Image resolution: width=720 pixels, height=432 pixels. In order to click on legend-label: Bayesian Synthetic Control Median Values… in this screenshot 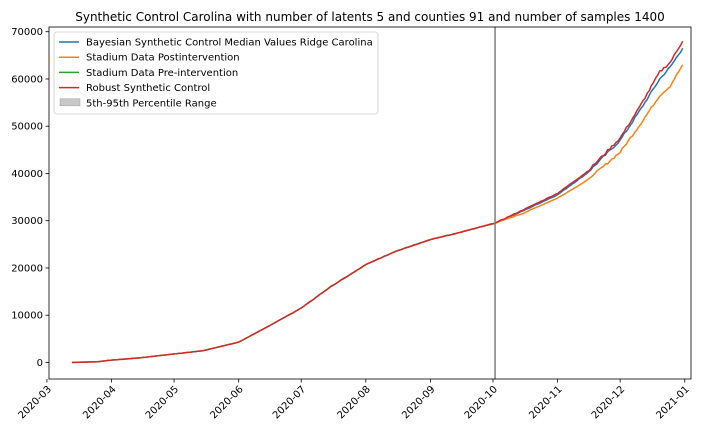, I will do `click(229, 43)`.